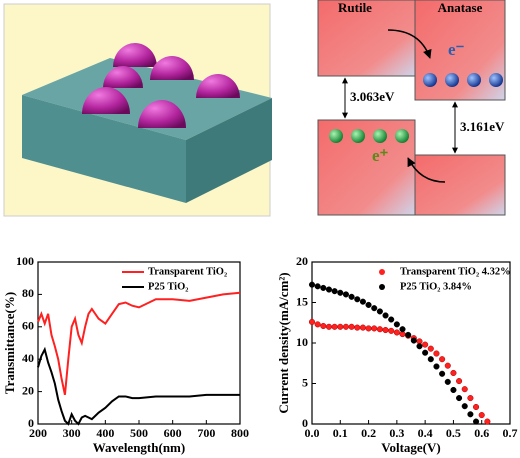  I want to click on x-tick-label: 0.1, so click(340, 433).